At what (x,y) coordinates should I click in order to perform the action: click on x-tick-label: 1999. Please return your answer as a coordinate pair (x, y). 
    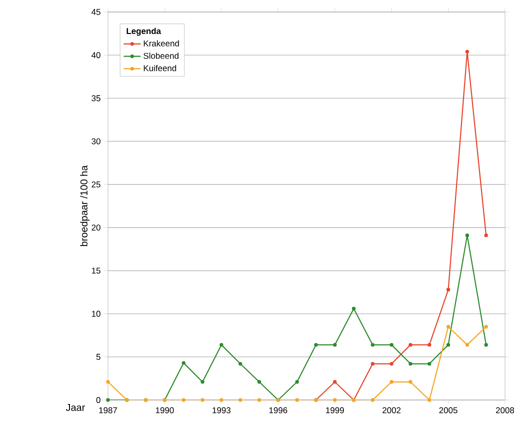
    Looking at the image, I should click on (335, 410).